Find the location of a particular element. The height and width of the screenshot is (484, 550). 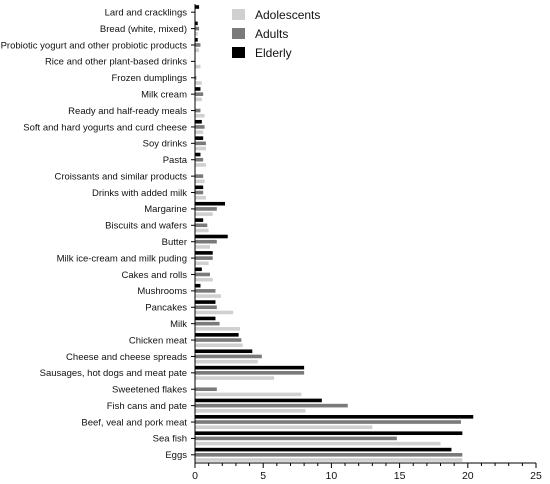

category-label: Milk cream is located at coordinates (164, 94).